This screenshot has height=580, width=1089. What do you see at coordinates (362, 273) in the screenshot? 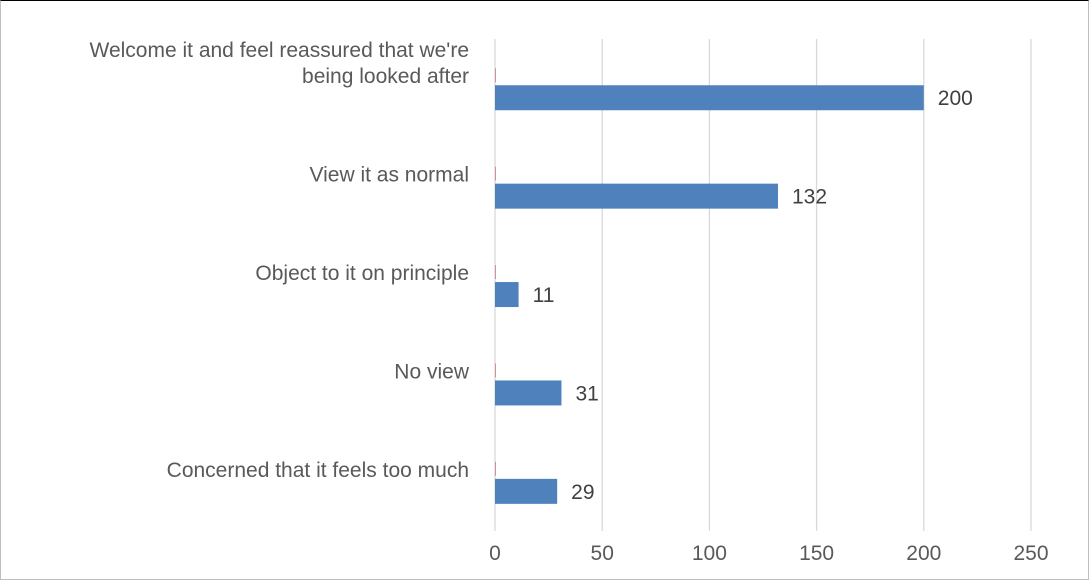
I see `category-label: Object to it on principle` at bounding box center [362, 273].